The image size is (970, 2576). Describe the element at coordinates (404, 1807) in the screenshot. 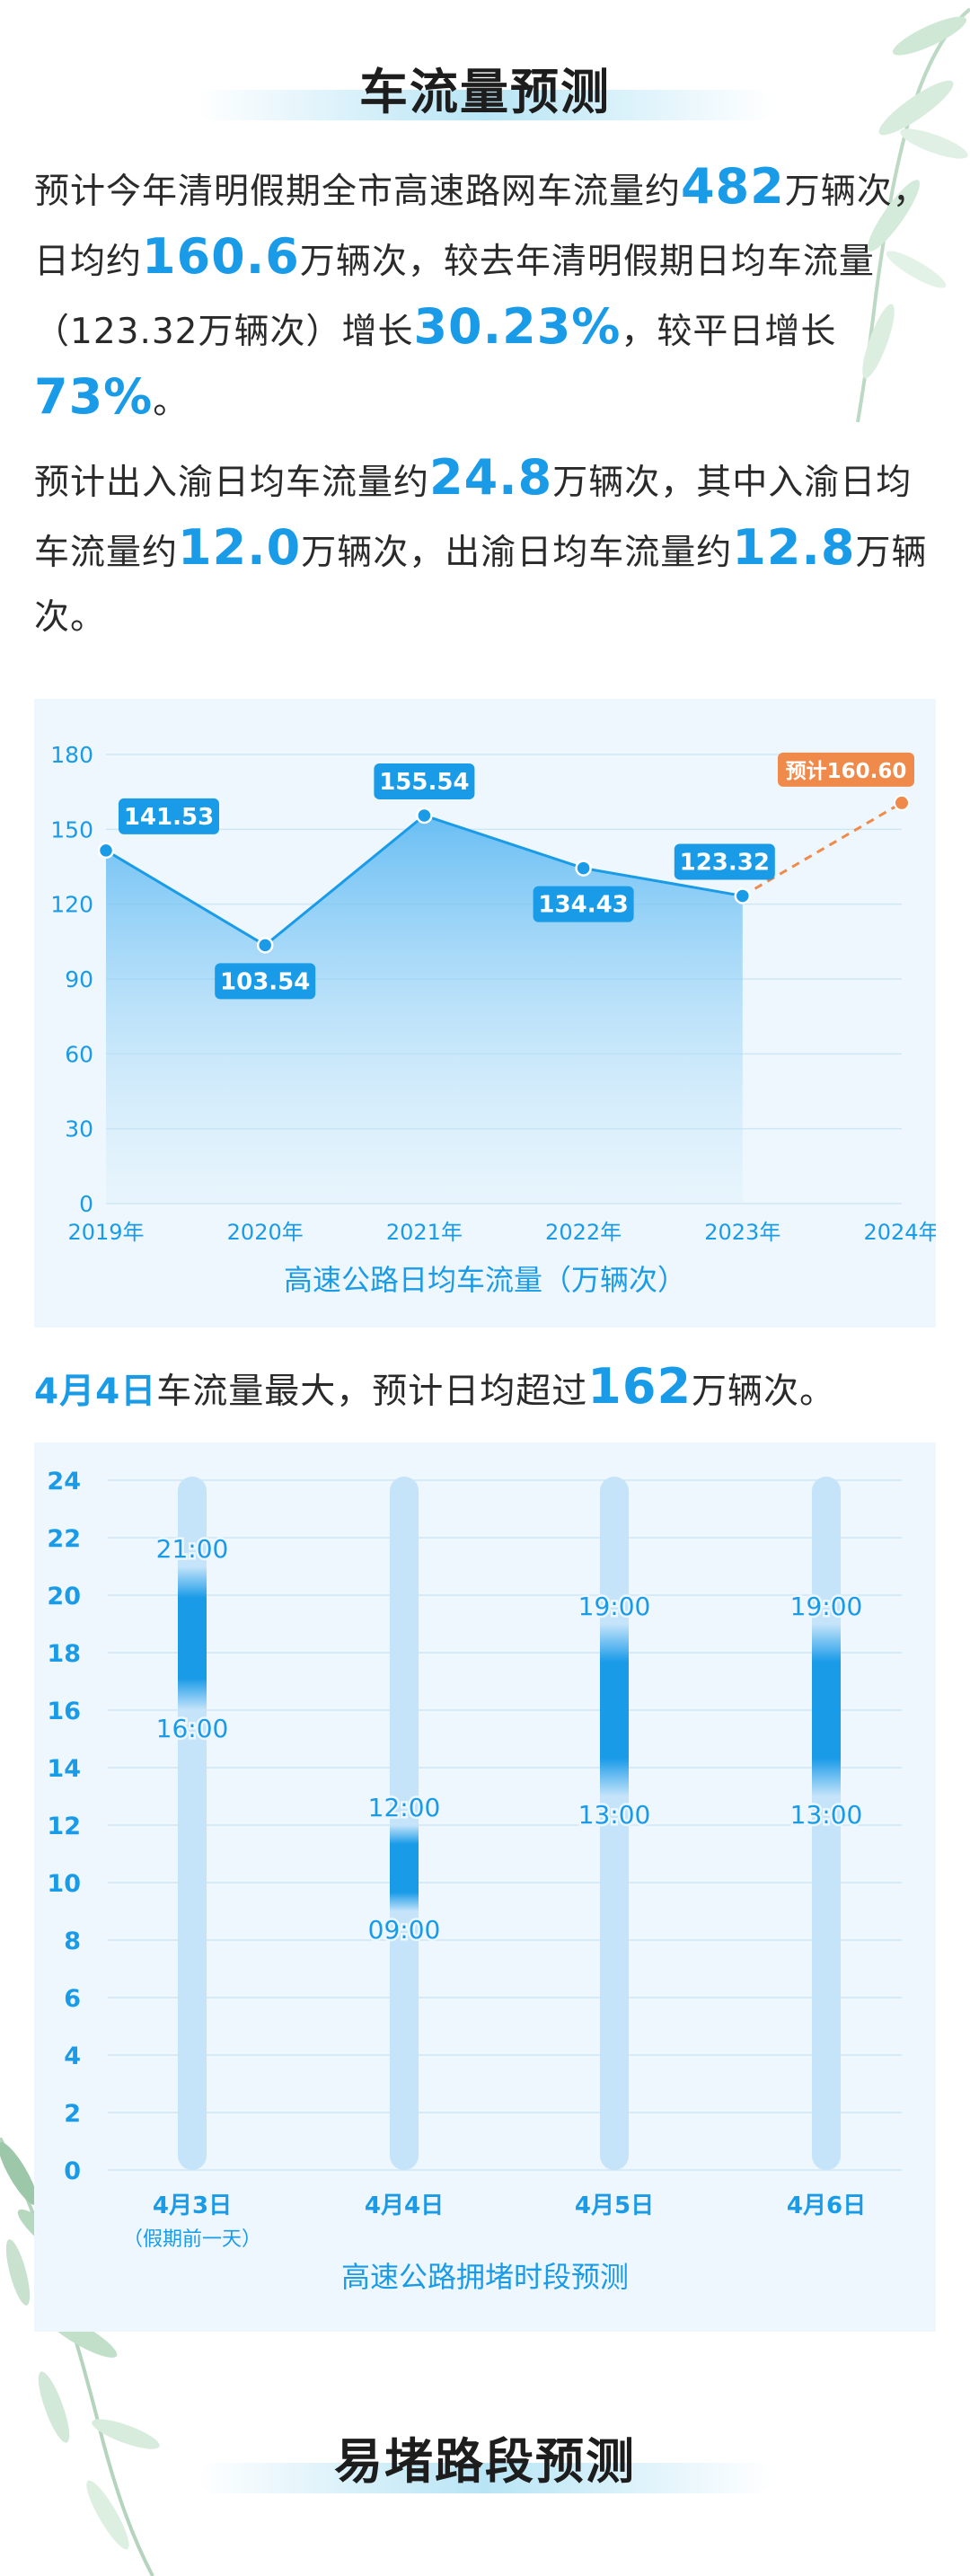

I see `period-end-label: 12:00` at that location.